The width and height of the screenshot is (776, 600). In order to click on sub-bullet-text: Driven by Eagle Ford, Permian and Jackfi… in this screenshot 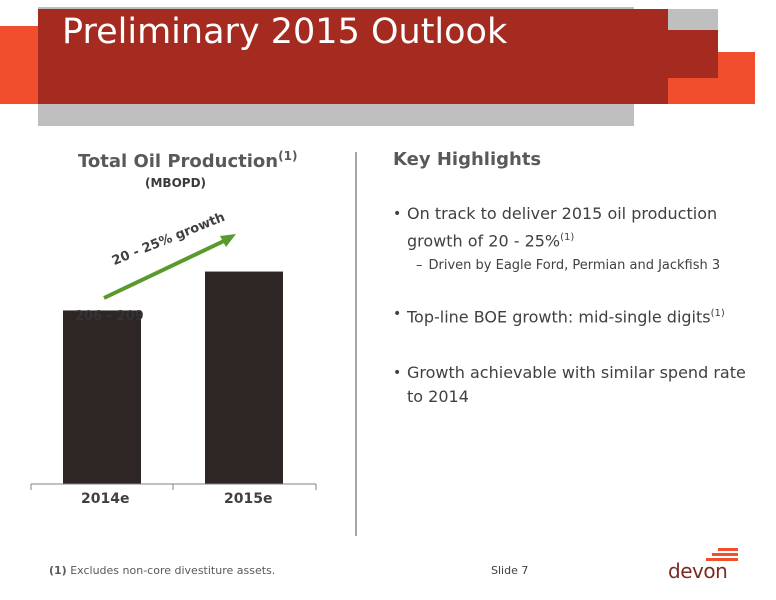, I will do `click(574, 265)`.